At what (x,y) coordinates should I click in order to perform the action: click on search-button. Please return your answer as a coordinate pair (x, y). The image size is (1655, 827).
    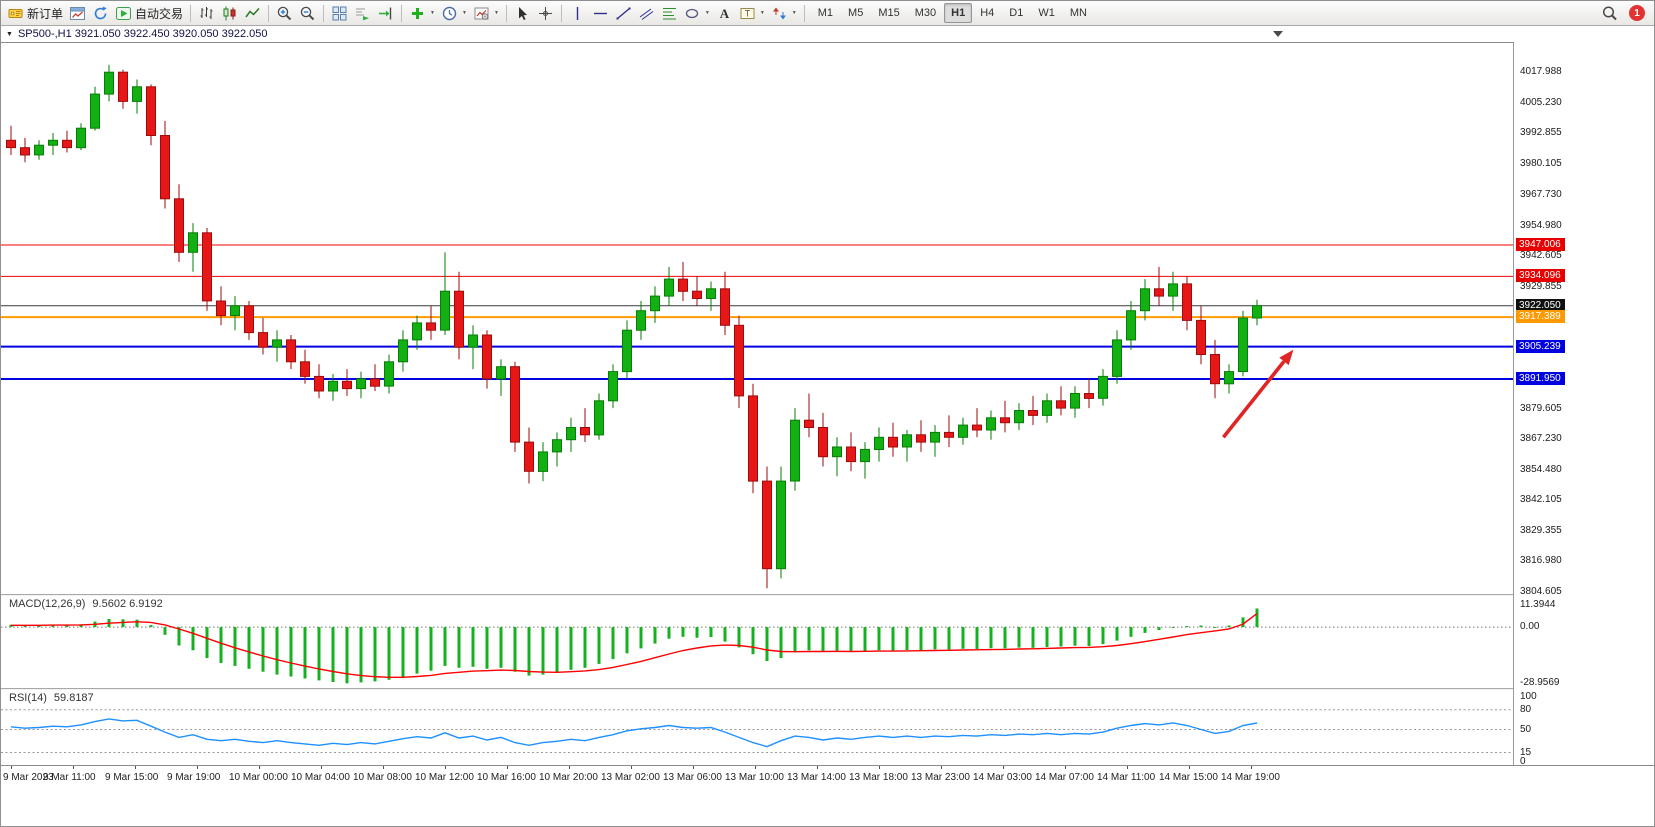
    Looking at the image, I should click on (1609, 13).